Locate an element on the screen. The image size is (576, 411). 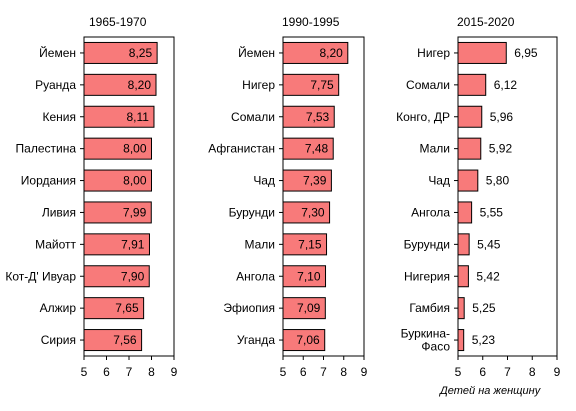
value-label: 5,80 is located at coordinates (498, 181).